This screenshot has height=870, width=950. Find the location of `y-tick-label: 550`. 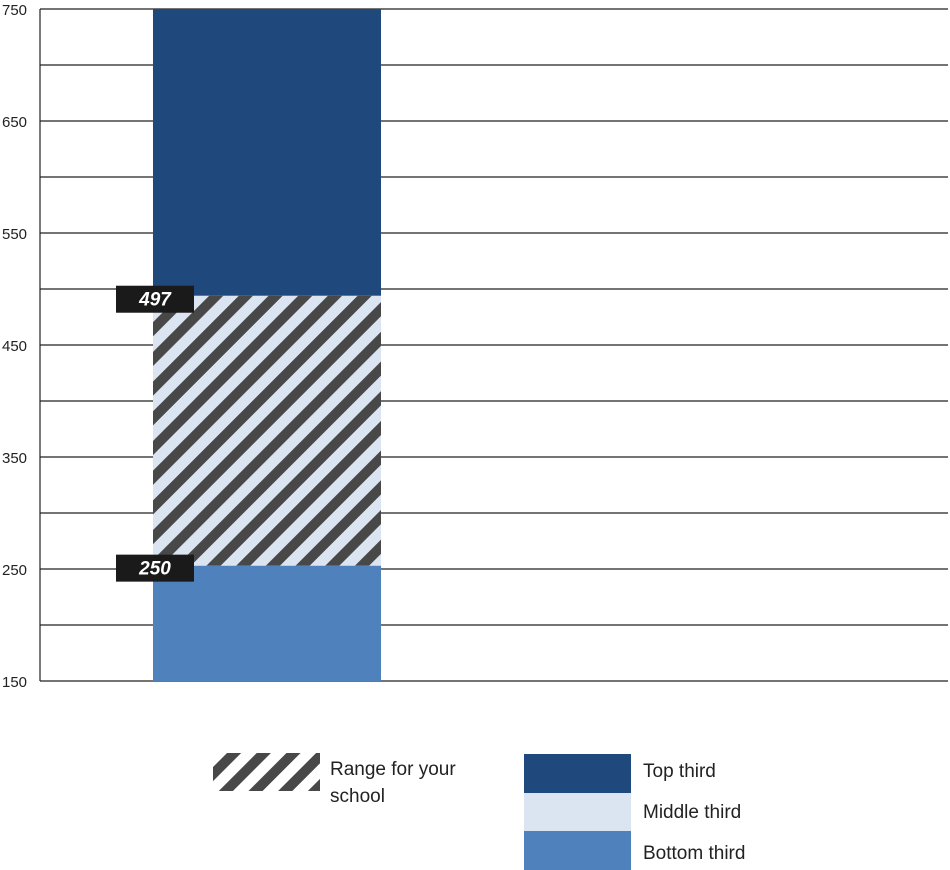

y-tick-label: 550 is located at coordinates (14, 234).